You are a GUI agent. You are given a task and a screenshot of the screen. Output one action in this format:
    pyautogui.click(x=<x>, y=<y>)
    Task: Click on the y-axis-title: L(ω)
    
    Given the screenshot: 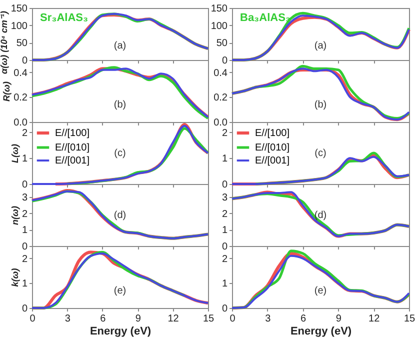 What is the action you would take?
    pyautogui.click(x=15, y=154)
    